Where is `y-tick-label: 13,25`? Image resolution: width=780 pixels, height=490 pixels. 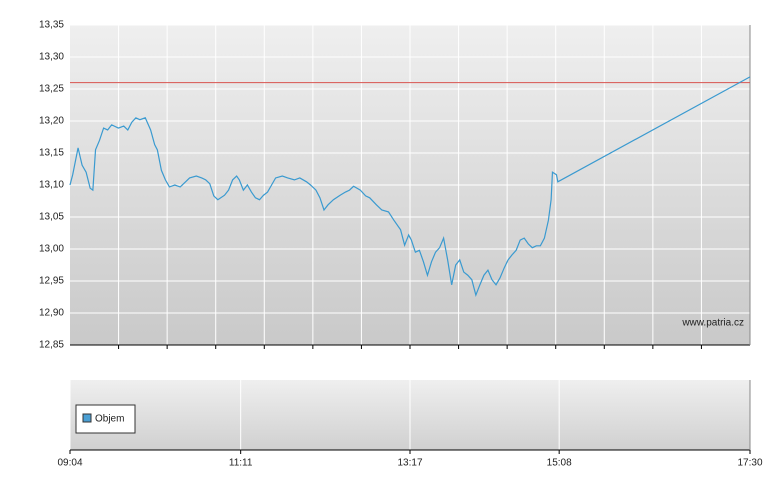 y-tick-label: 13,25 is located at coordinates (51, 89).